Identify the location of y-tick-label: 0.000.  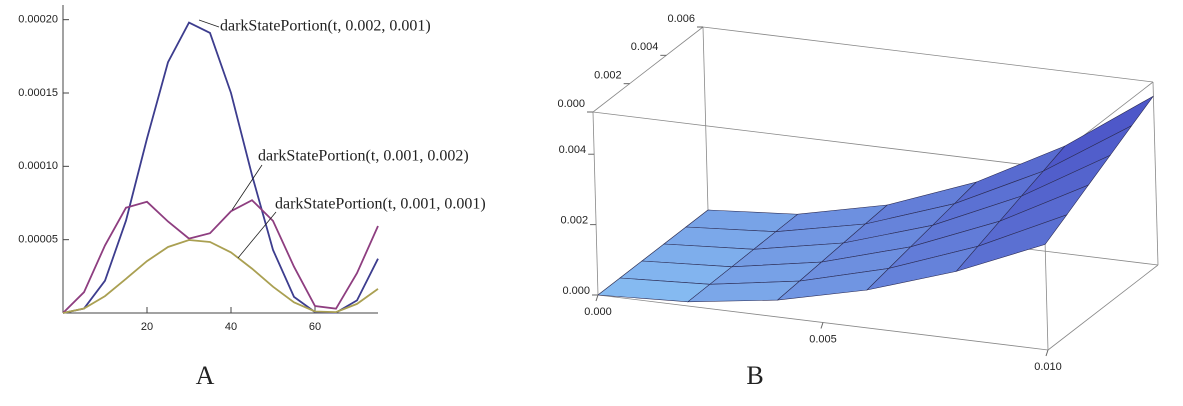
(571, 104).